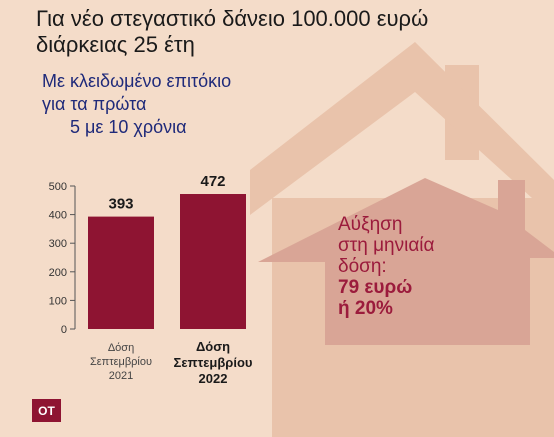 The height and width of the screenshot is (437, 554). What do you see at coordinates (58, 301) in the screenshot?
I see `y-tick-label: 100` at bounding box center [58, 301].